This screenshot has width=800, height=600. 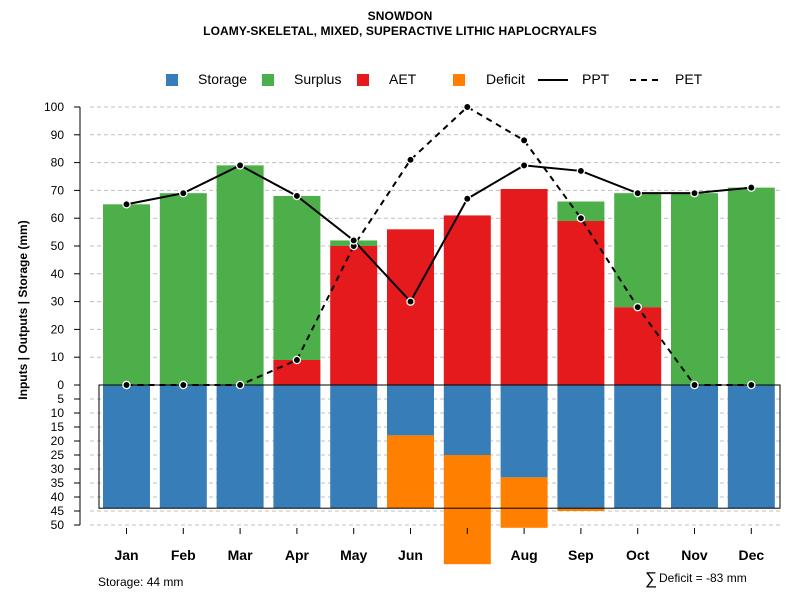 What do you see at coordinates (400, 16) in the screenshot?
I see `chart-title: SNOWDON` at bounding box center [400, 16].